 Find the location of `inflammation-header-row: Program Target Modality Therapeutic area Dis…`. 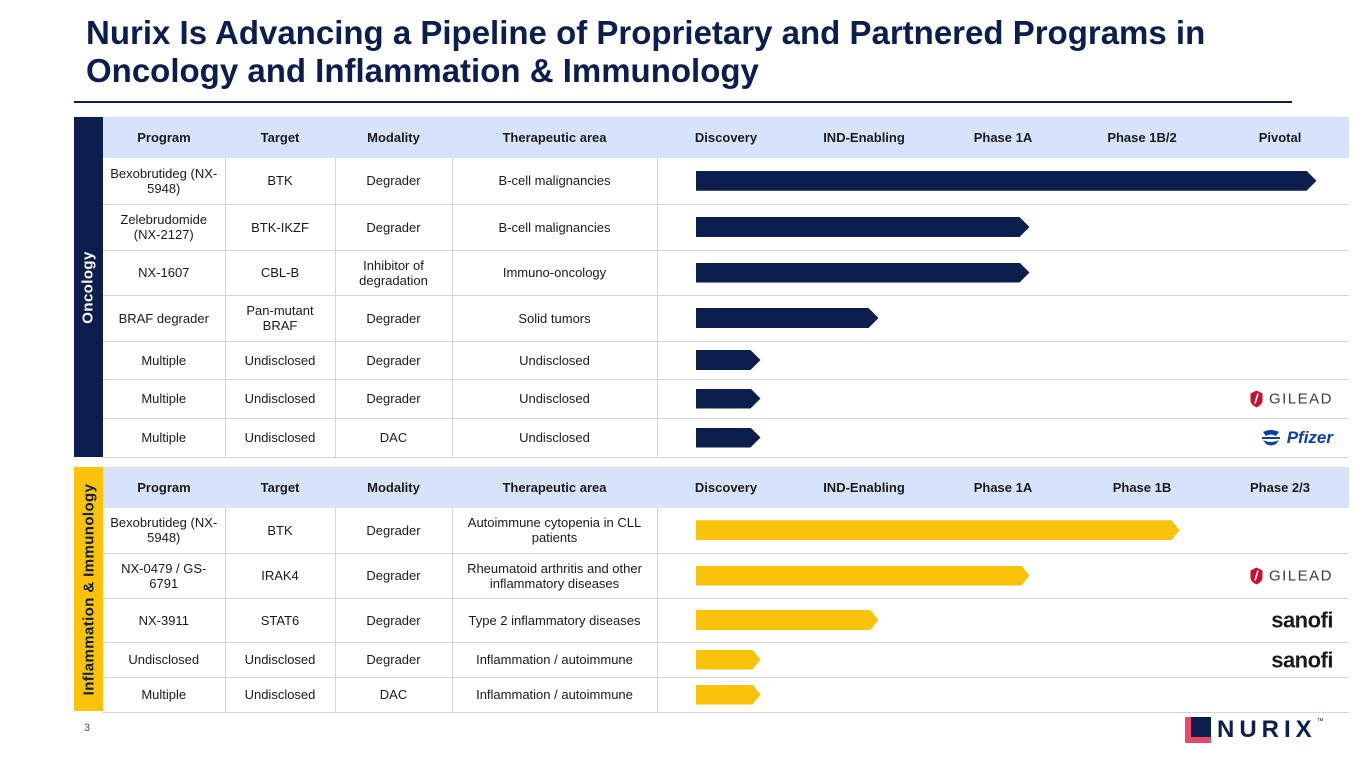

inflammation-header-row: Program Target Modality Therapeutic area Dis… is located at coordinates (726, 487).